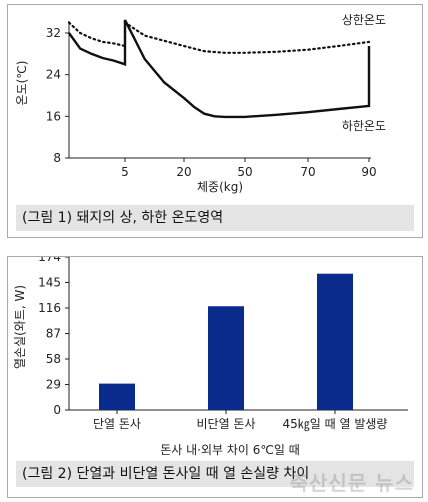  What do you see at coordinates (368, 172) in the screenshot?
I see `x-tick-label-4: 90` at bounding box center [368, 172].